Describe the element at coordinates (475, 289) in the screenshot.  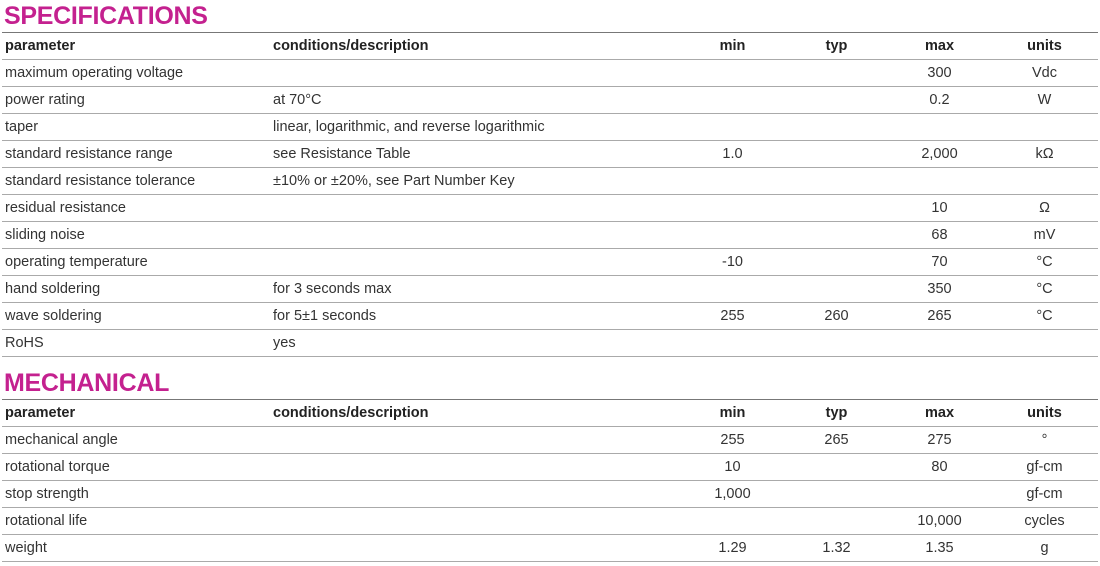
I see `table-cell: for 3 seconds max` at that location.